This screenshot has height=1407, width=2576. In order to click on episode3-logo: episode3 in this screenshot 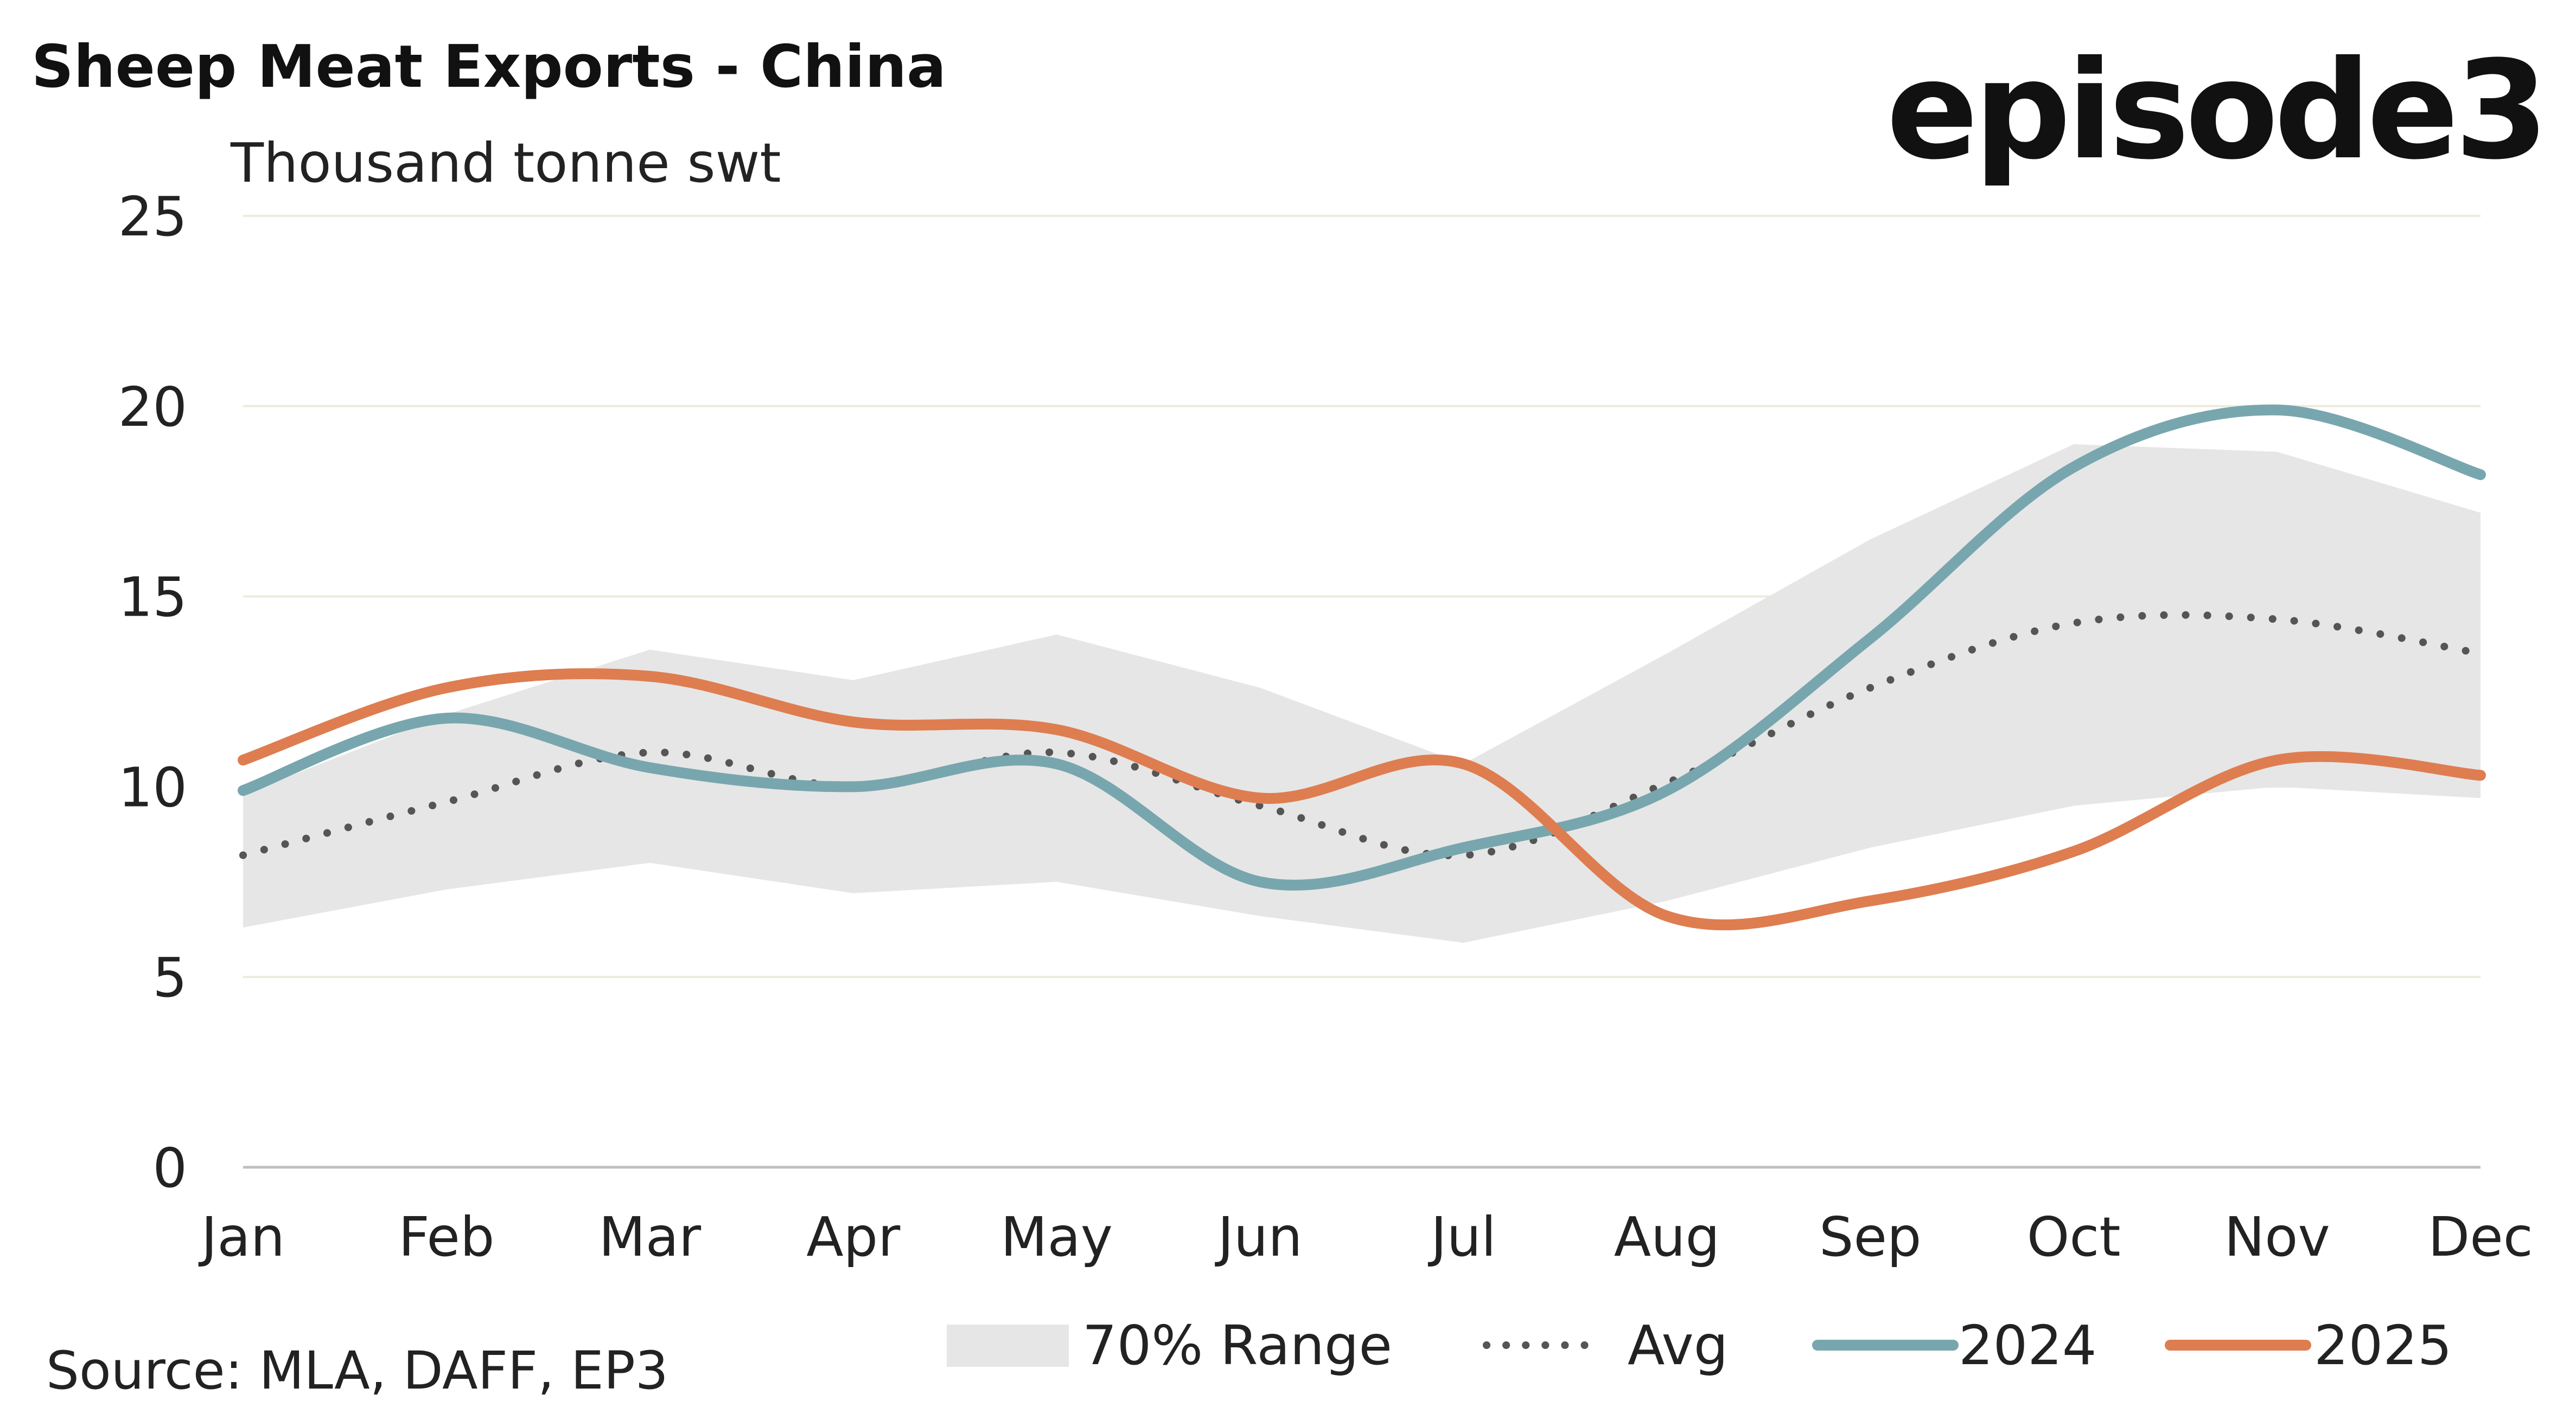, I will do `click(2215, 110)`.